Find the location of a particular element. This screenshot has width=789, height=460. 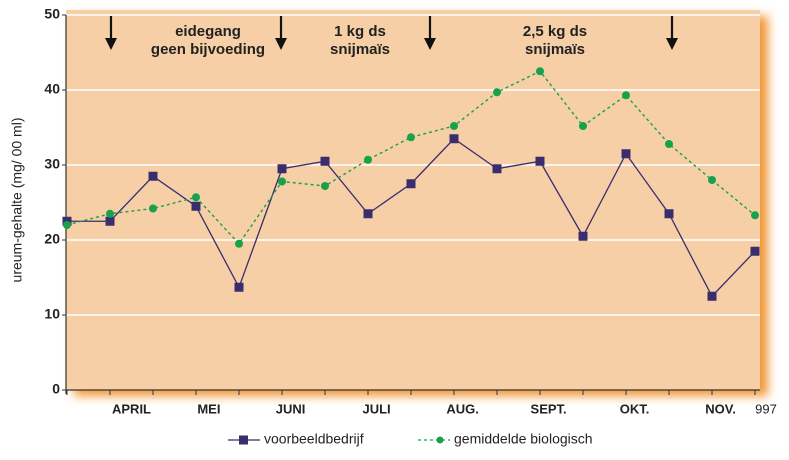

x-tick-label: MEI is located at coordinates (208, 408).